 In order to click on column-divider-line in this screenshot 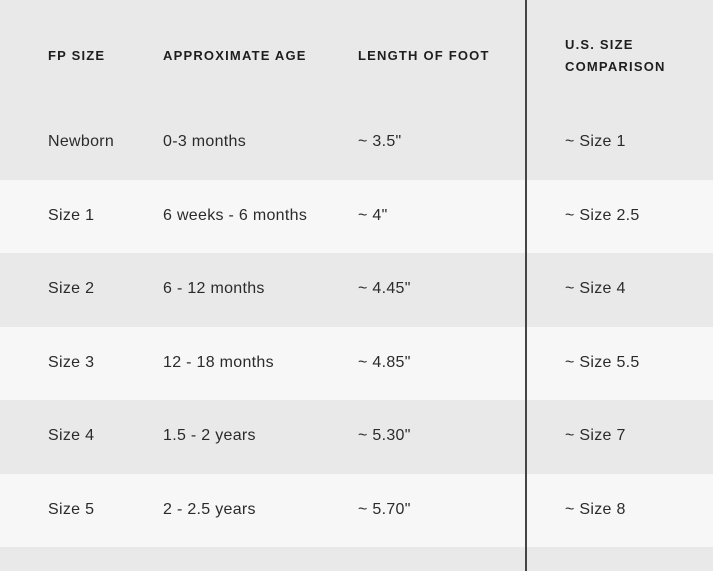, I will do `click(526, 285)`.